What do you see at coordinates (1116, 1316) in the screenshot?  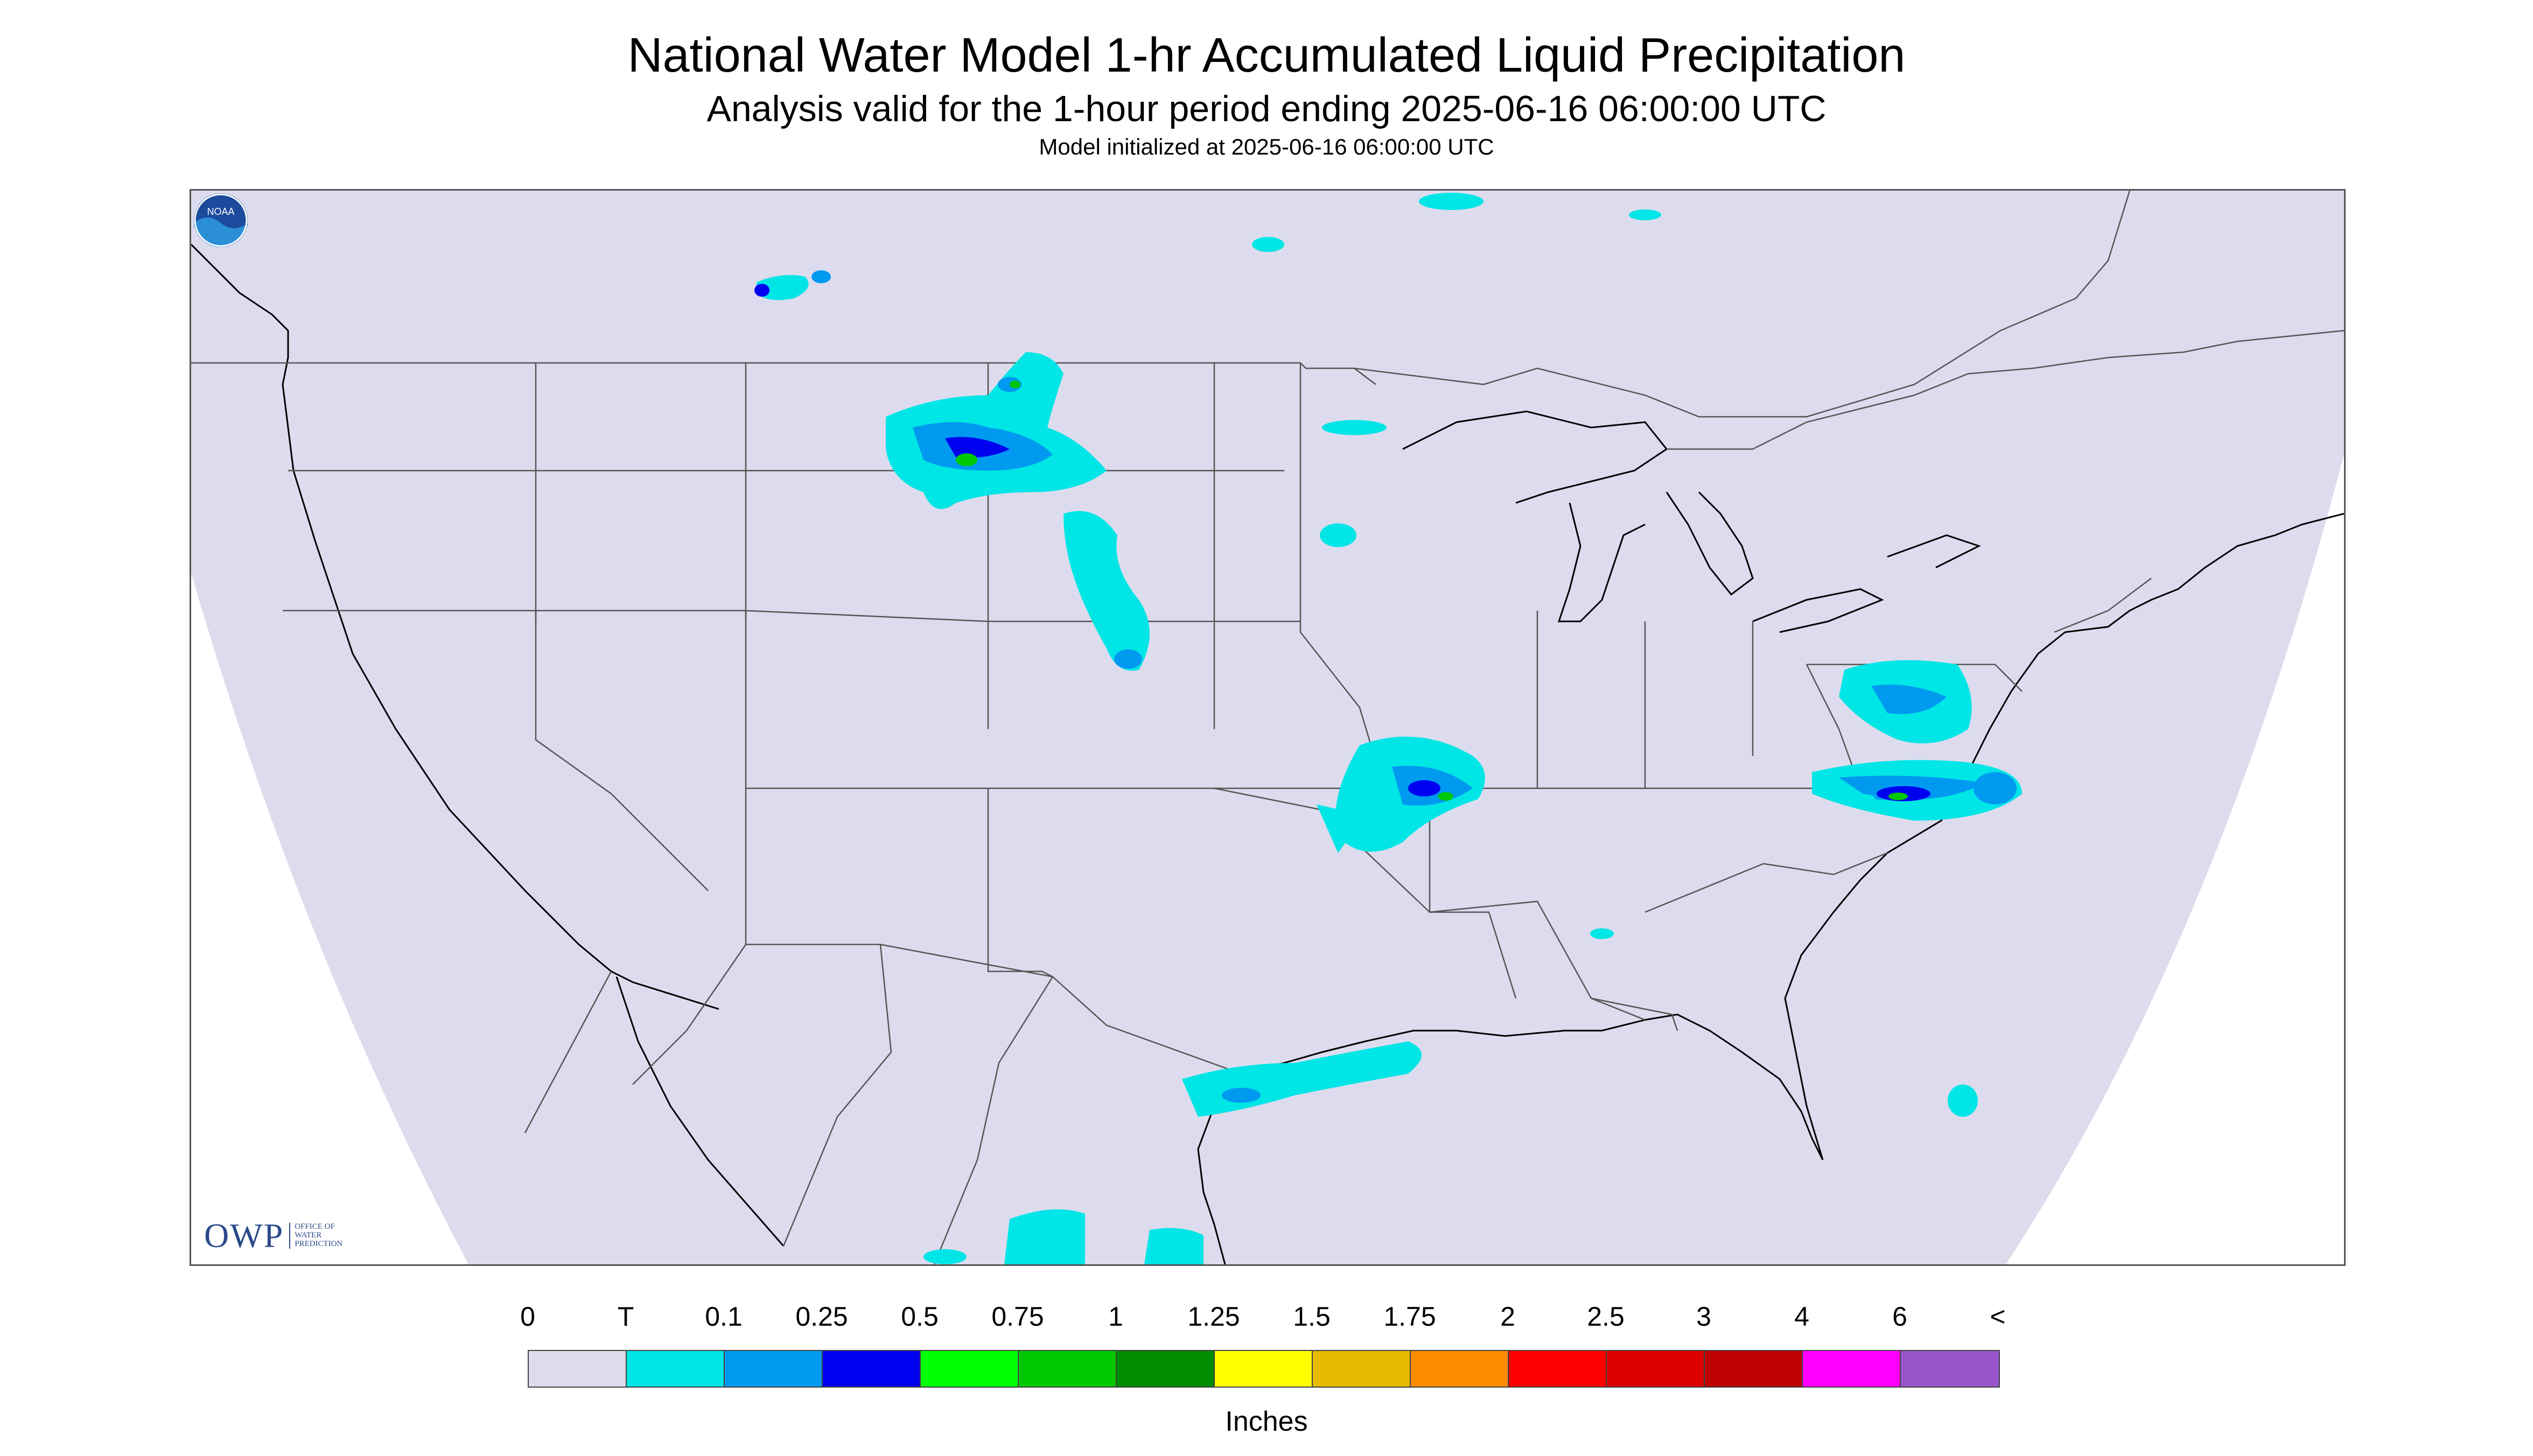 I see `colorbar-label: 1` at bounding box center [1116, 1316].